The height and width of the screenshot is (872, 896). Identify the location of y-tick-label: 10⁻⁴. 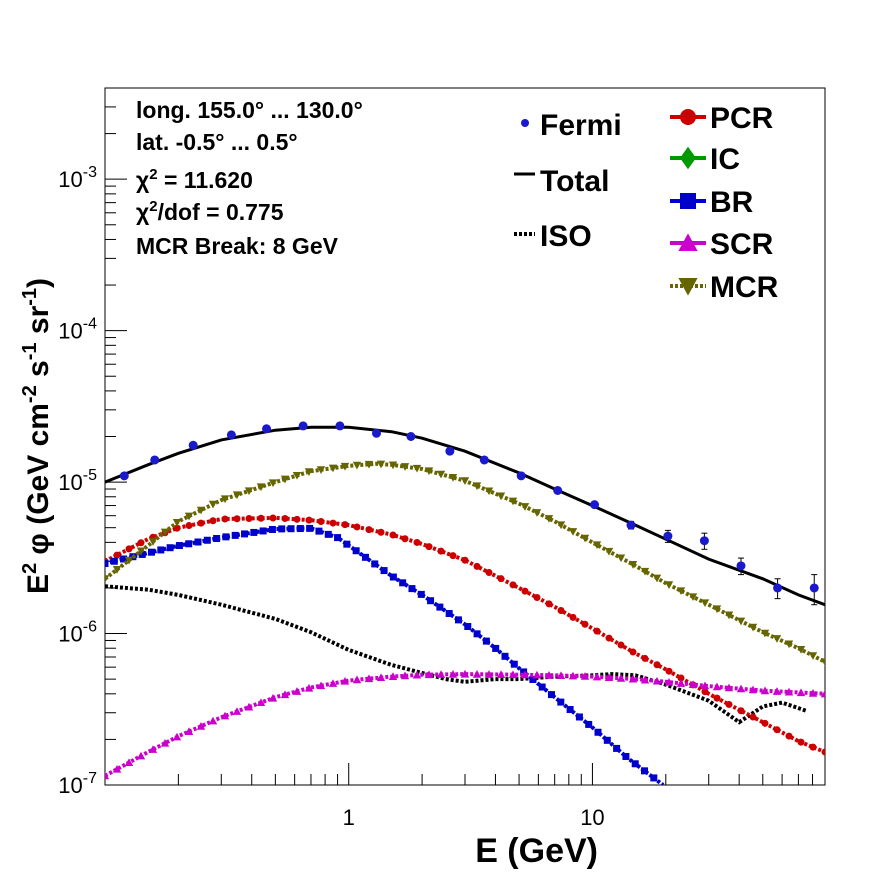
(77, 330).